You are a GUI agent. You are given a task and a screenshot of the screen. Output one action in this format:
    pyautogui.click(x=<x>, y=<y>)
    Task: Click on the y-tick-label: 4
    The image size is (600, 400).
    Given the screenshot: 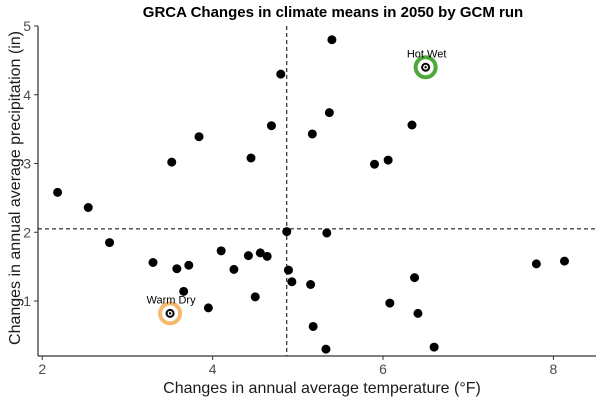 What is the action you would take?
    pyautogui.click(x=27, y=95)
    